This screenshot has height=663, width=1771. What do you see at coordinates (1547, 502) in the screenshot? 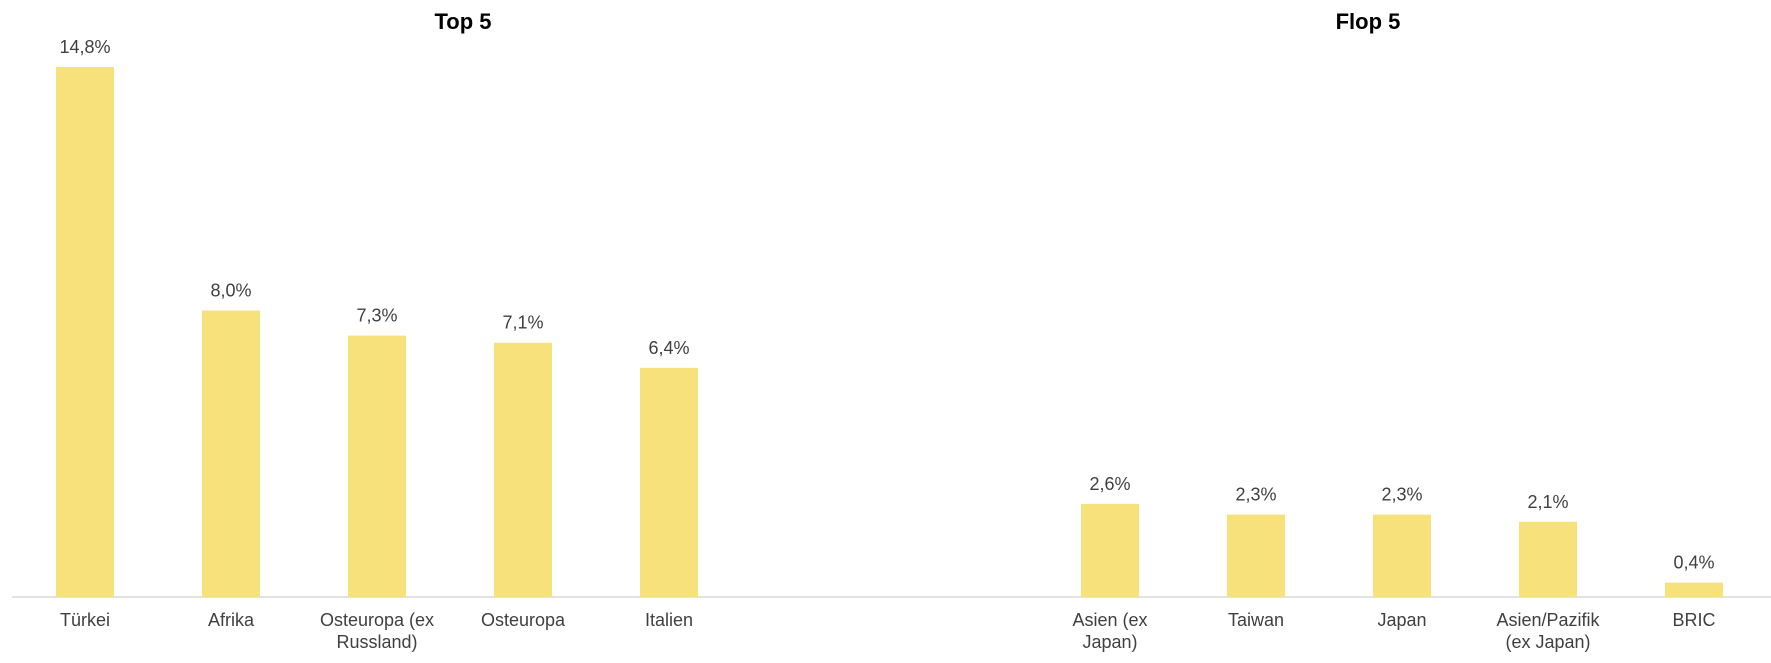
I see `data-label-1-3: 2,1%` at bounding box center [1547, 502].